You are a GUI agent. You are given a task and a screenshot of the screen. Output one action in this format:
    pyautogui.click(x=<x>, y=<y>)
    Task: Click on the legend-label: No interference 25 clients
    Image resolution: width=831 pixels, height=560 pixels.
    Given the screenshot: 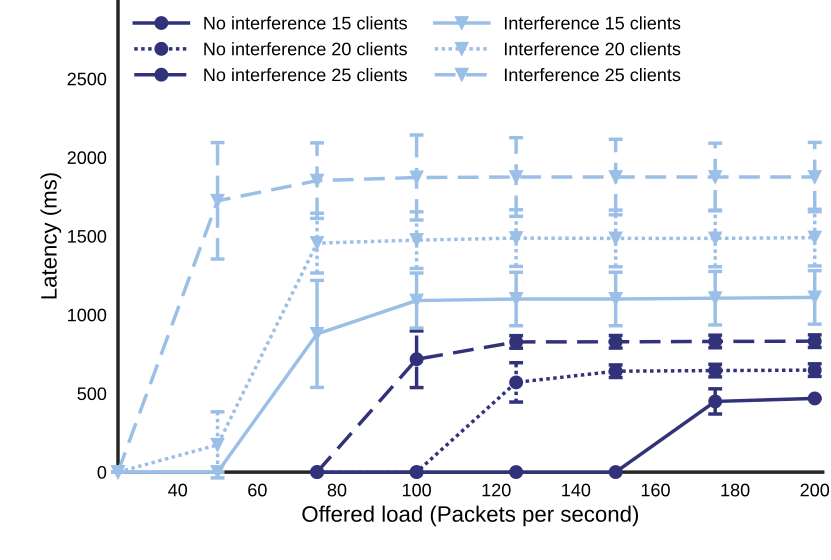 What is the action you would take?
    pyautogui.click(x=305, y=75)
    